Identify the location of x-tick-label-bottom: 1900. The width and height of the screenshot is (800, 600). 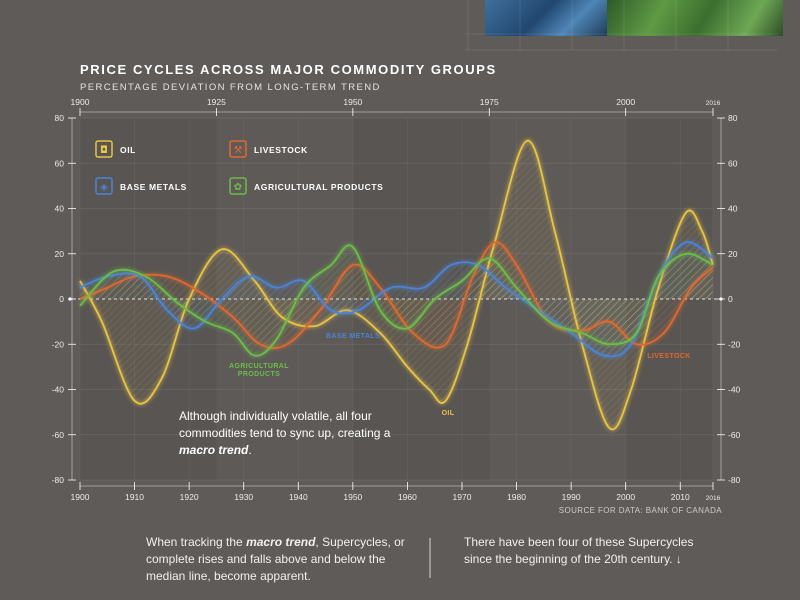
(80, 497).